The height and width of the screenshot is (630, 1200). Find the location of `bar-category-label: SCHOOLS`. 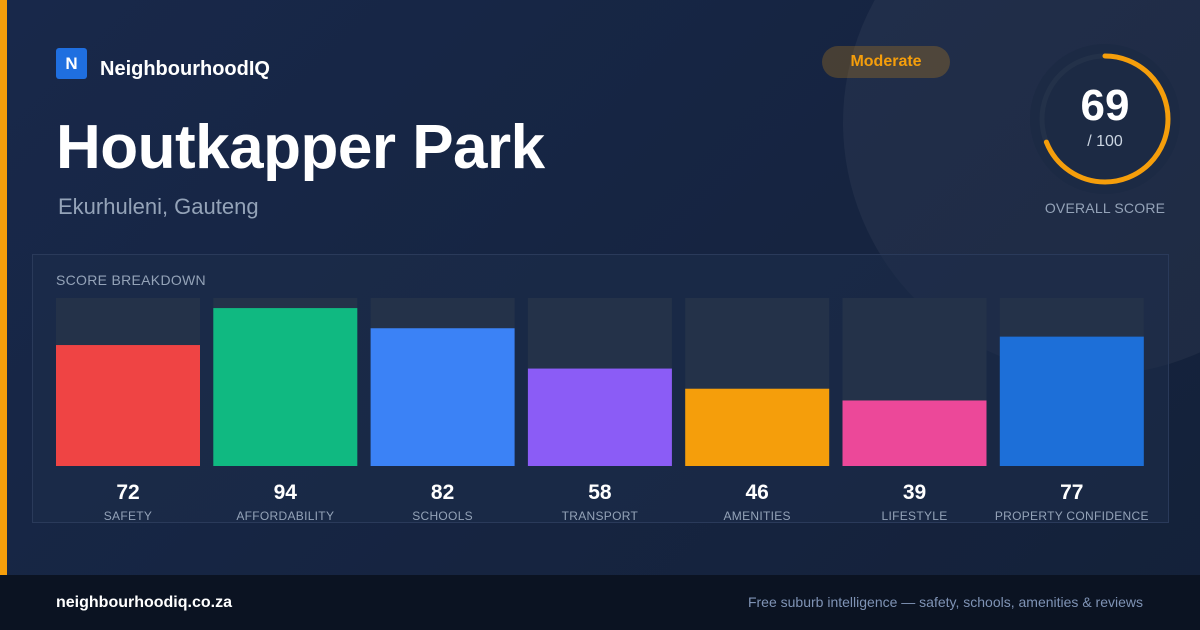

bar-category-label: SCHOOLS is located at coordinates (442, 516).